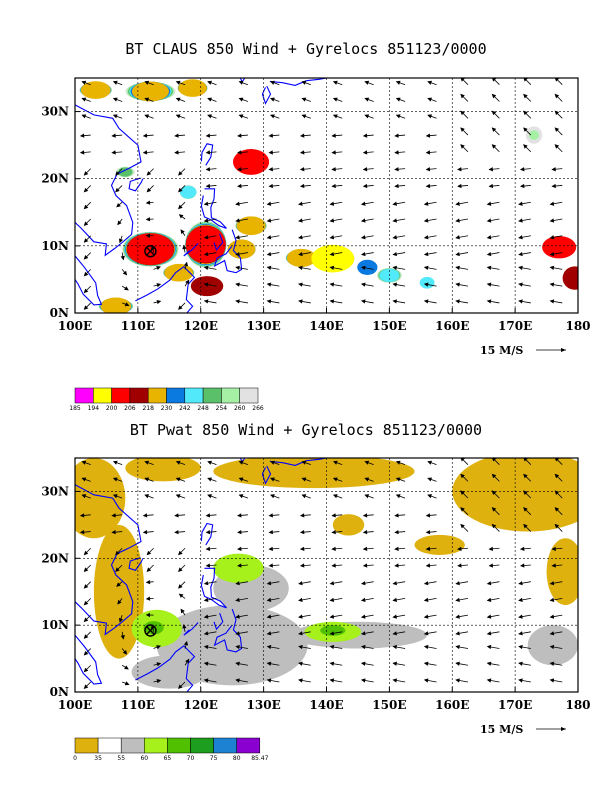 The width and height of the screenshot is (612, 792). What do you see at coordinates (452, 326) in the screenshot?
I see `panel1-x-tick-label: 160E` at bounding box center [452, 326].